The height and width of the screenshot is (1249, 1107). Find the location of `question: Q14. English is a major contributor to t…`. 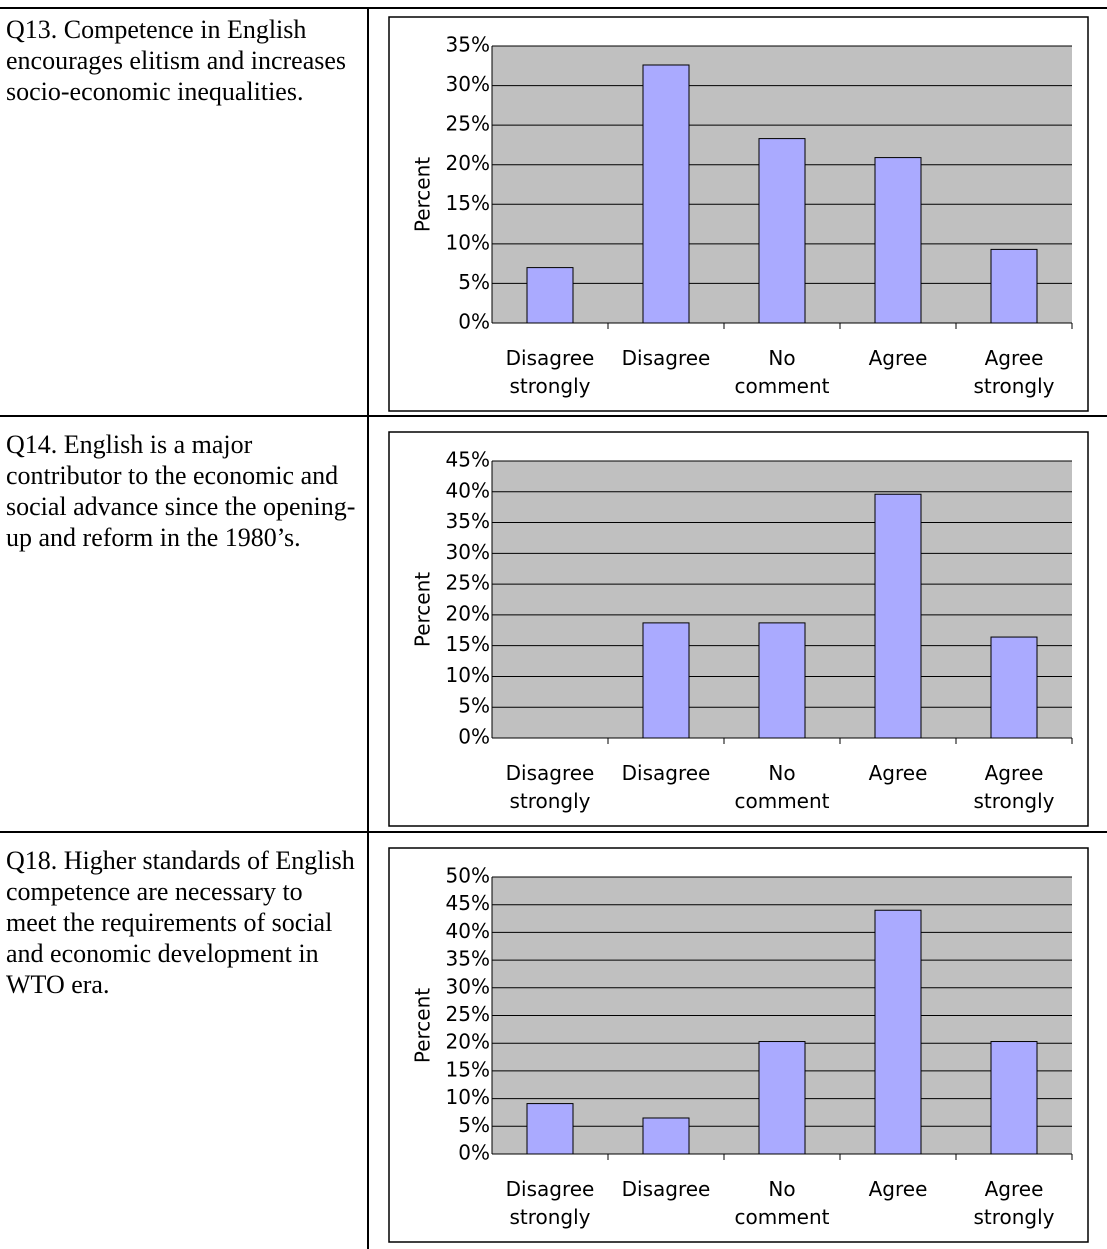

question: Q14. English is a major contributor to t… is located at coordinates (181, 491).